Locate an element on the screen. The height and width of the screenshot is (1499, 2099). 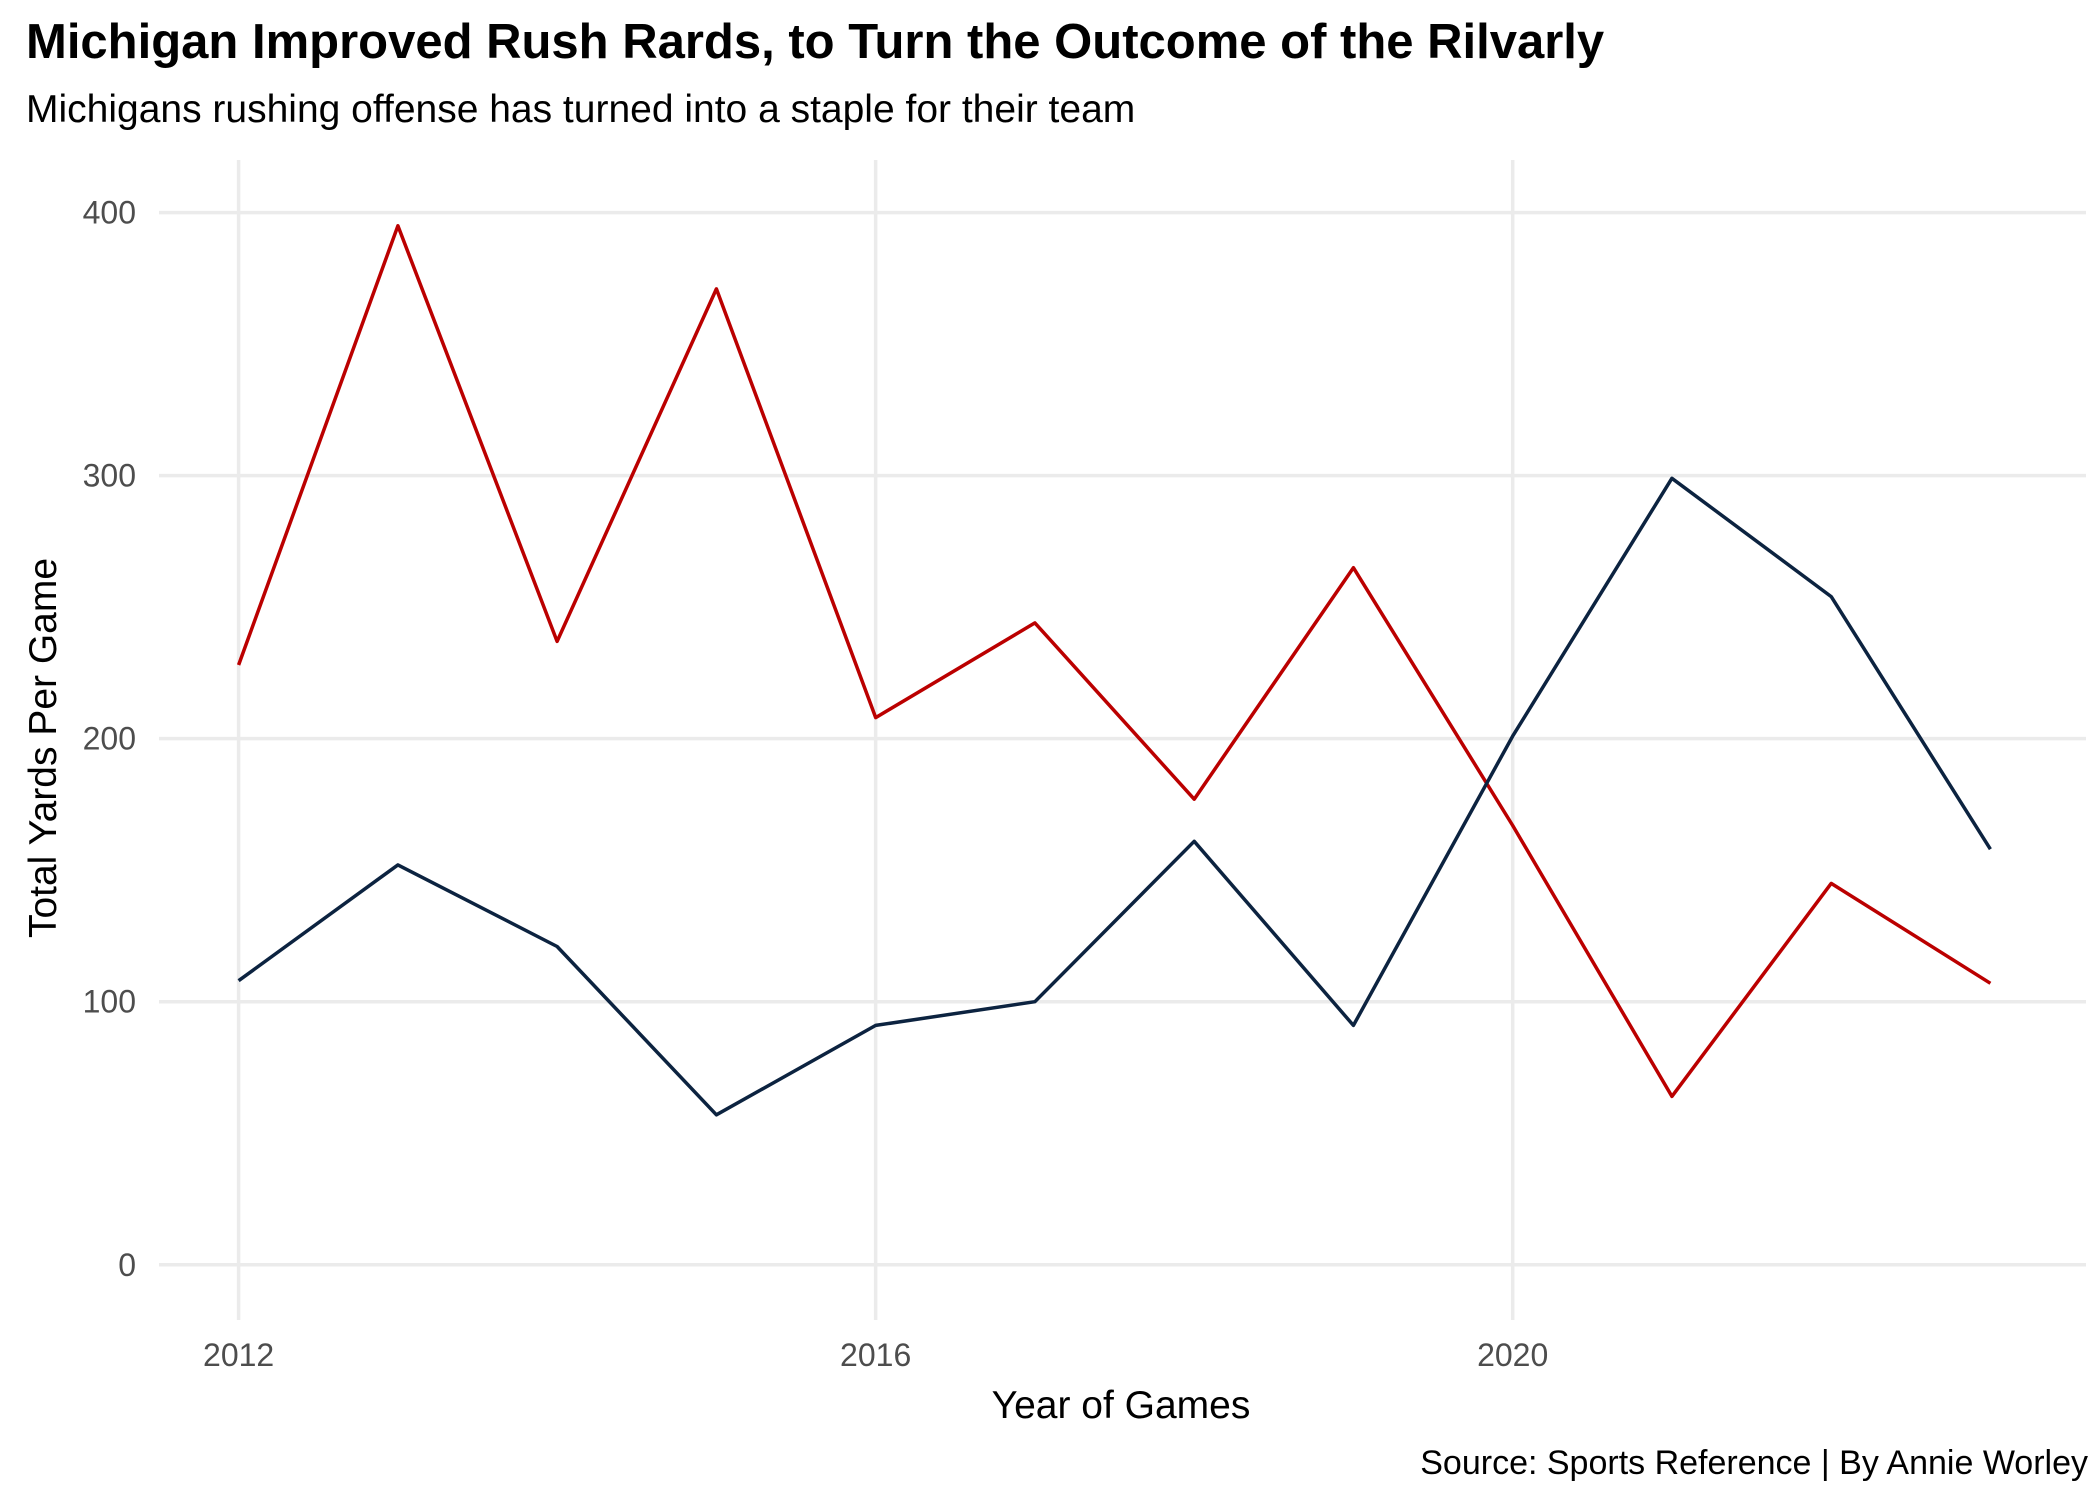
x-tick-label-2016: 2016 is located at coordinates (875, 1355).